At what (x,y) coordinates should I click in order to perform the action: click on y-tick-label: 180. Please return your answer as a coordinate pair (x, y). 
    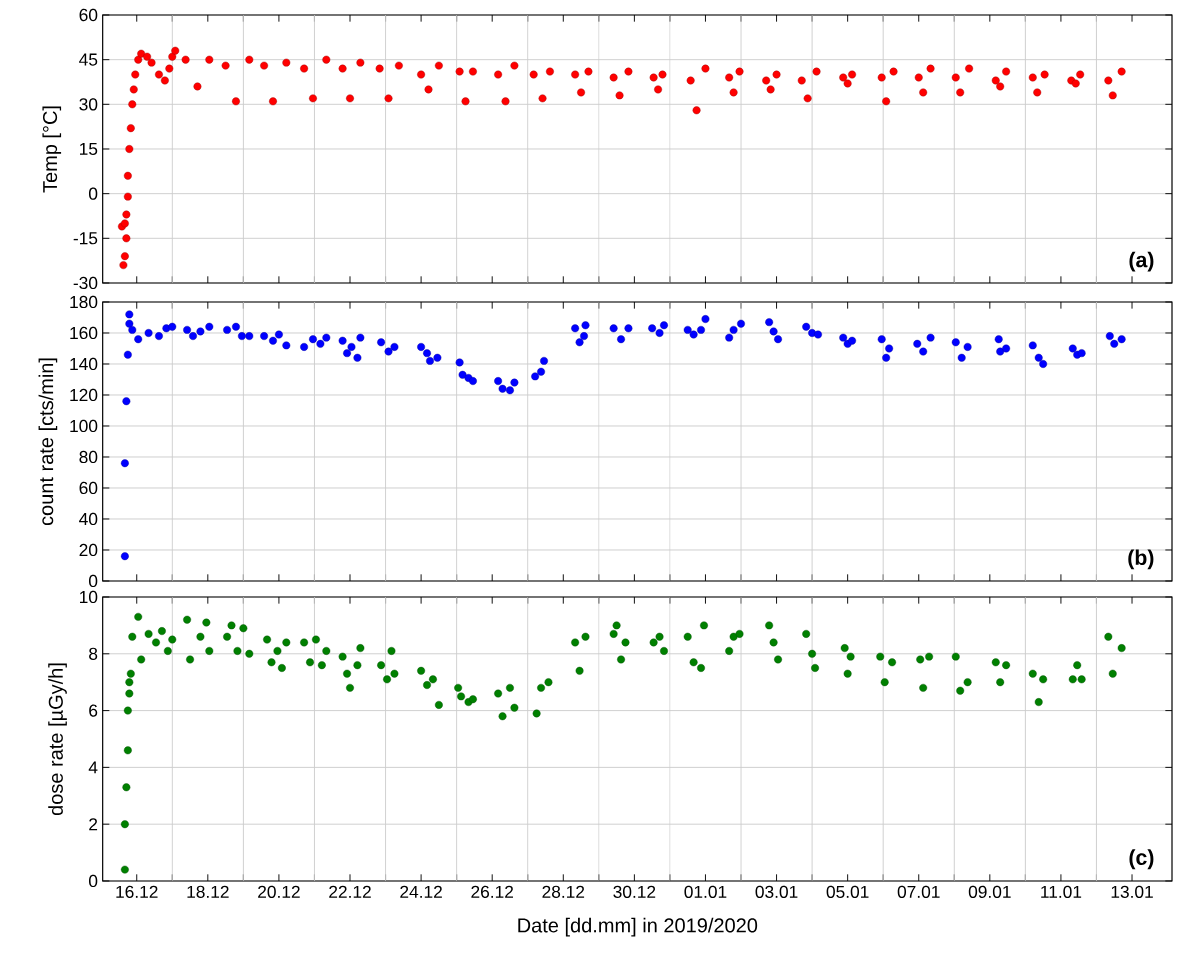
    Looking at the image, I should click on (84, 302).